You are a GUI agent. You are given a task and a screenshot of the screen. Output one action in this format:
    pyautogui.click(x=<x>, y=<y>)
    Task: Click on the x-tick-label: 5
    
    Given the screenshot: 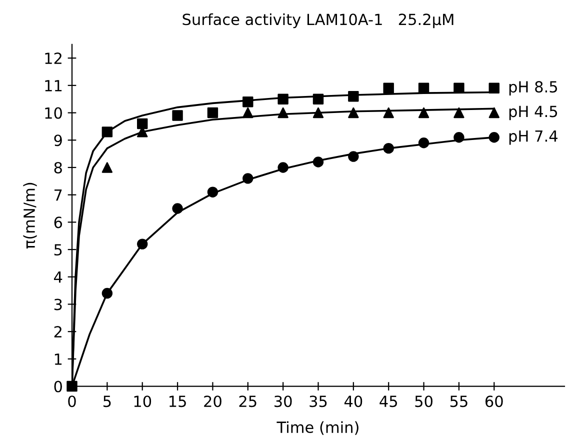 What is the action you would take?
    pyautogui.click(x=107, y=402)
    